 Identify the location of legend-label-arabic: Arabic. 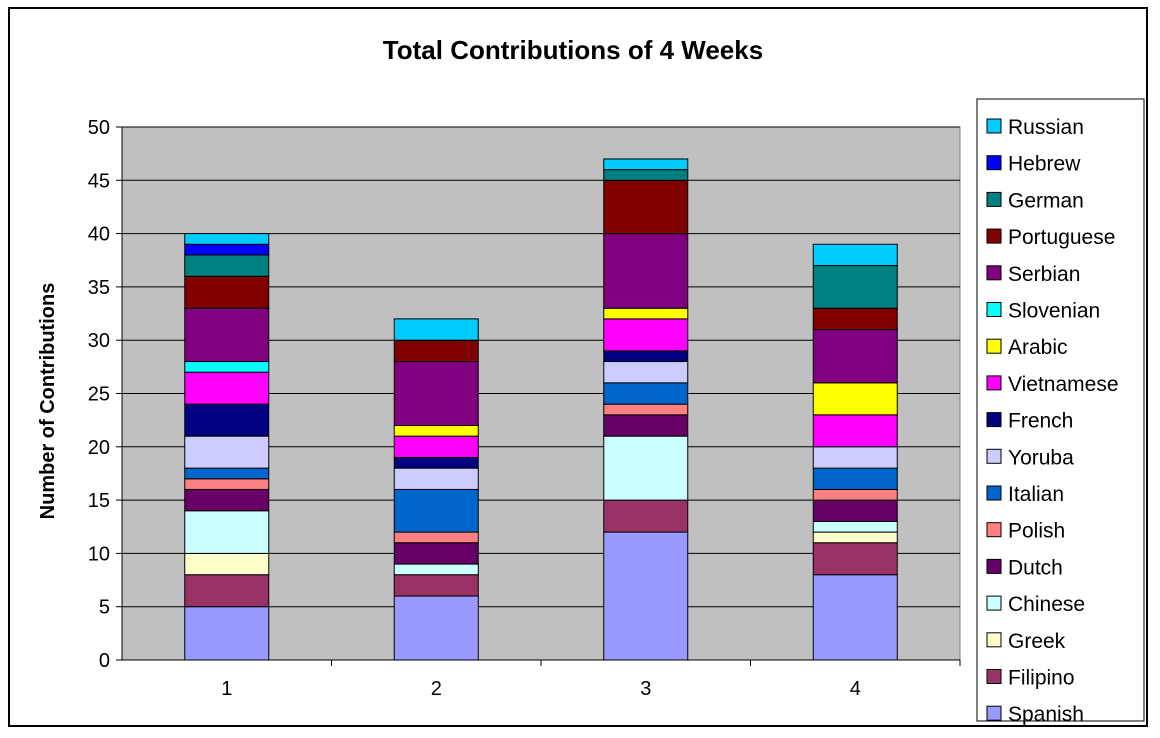
(1038, 347).